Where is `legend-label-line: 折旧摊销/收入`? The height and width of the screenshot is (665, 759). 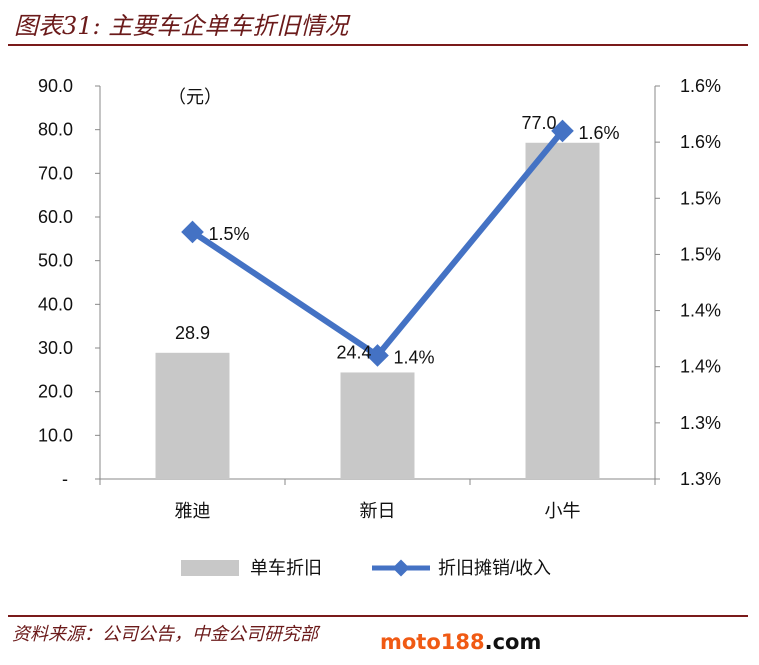 legend-label-line: 折旧摊销/收入 is located at coordinates (494, 568).